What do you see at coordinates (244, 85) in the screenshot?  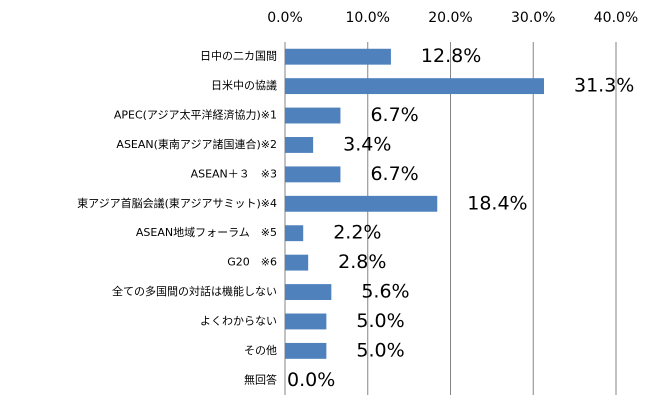 I see `category-label: 日米中の協議` at bounding box center [244, 85].